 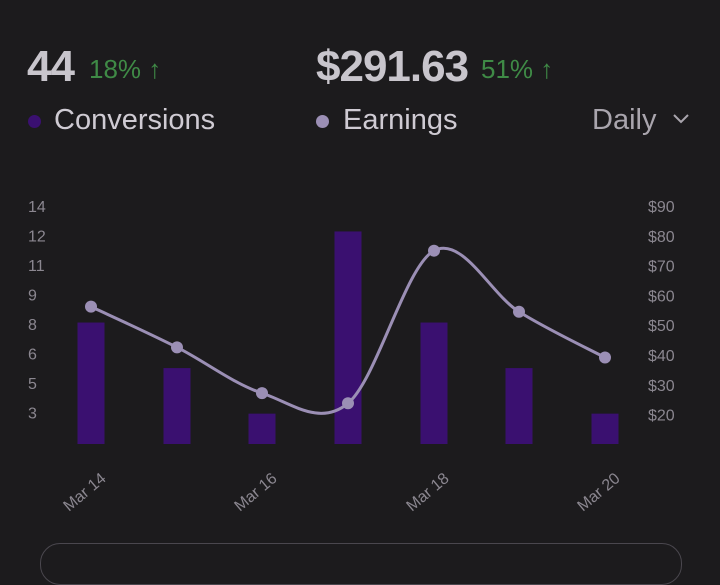 What do you see at coordinates (661, 296) in the screenshot?
I see `right-tick-label: $60` at bounding box center [661, 296].